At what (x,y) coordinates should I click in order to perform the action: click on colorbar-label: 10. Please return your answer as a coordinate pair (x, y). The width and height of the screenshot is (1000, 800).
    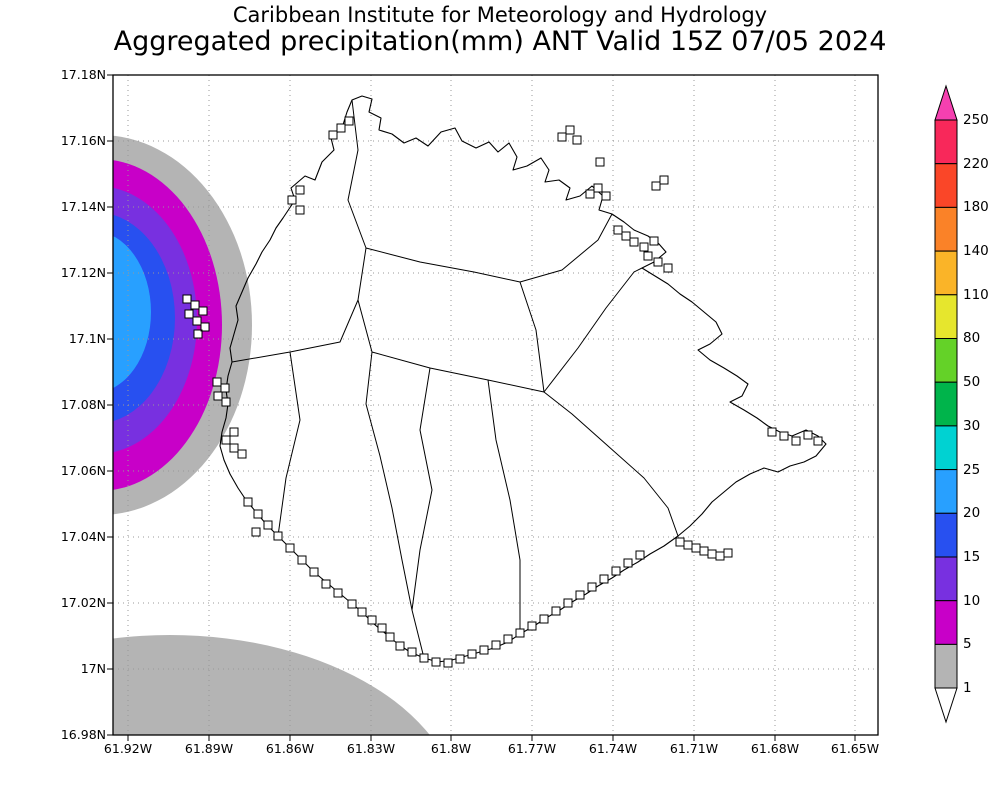
    Looking at the image, I should click on (972, 601).